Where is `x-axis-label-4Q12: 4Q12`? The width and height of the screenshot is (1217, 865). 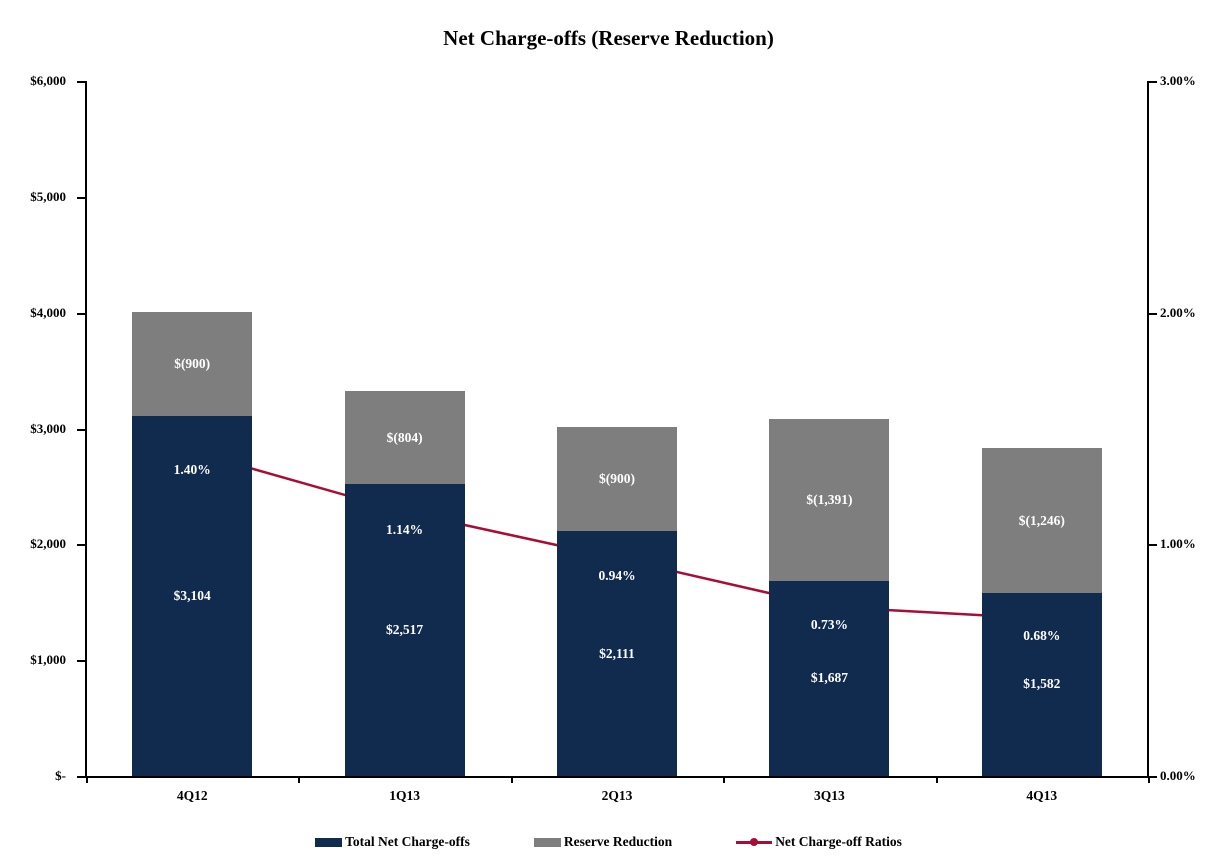 x-axis-label-4Q12: 4Q12 is located at coordinates (192, 795).